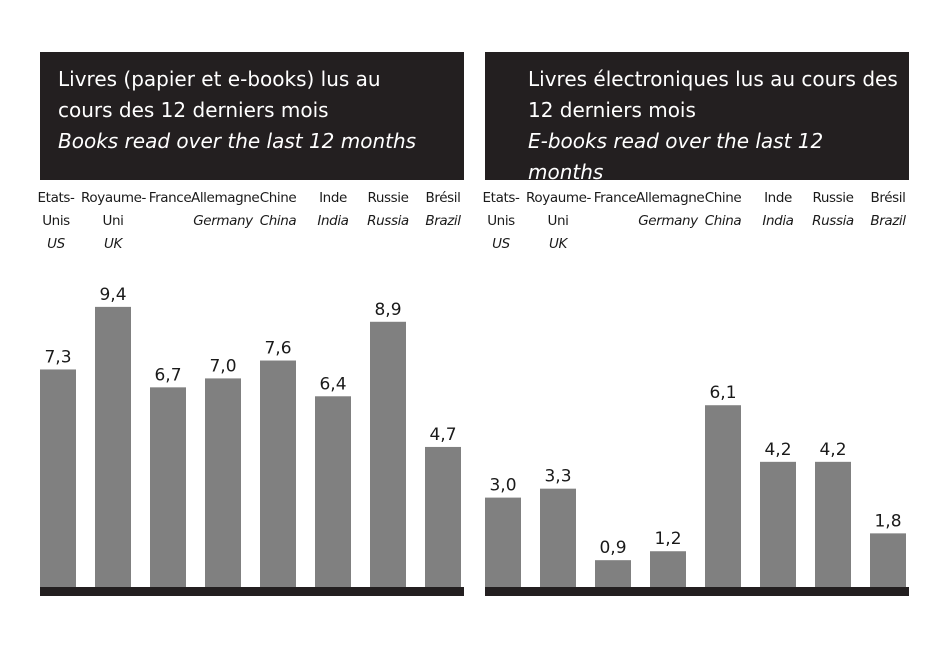  I want to click on bar-value-label: 6,4, so click(332, 384).